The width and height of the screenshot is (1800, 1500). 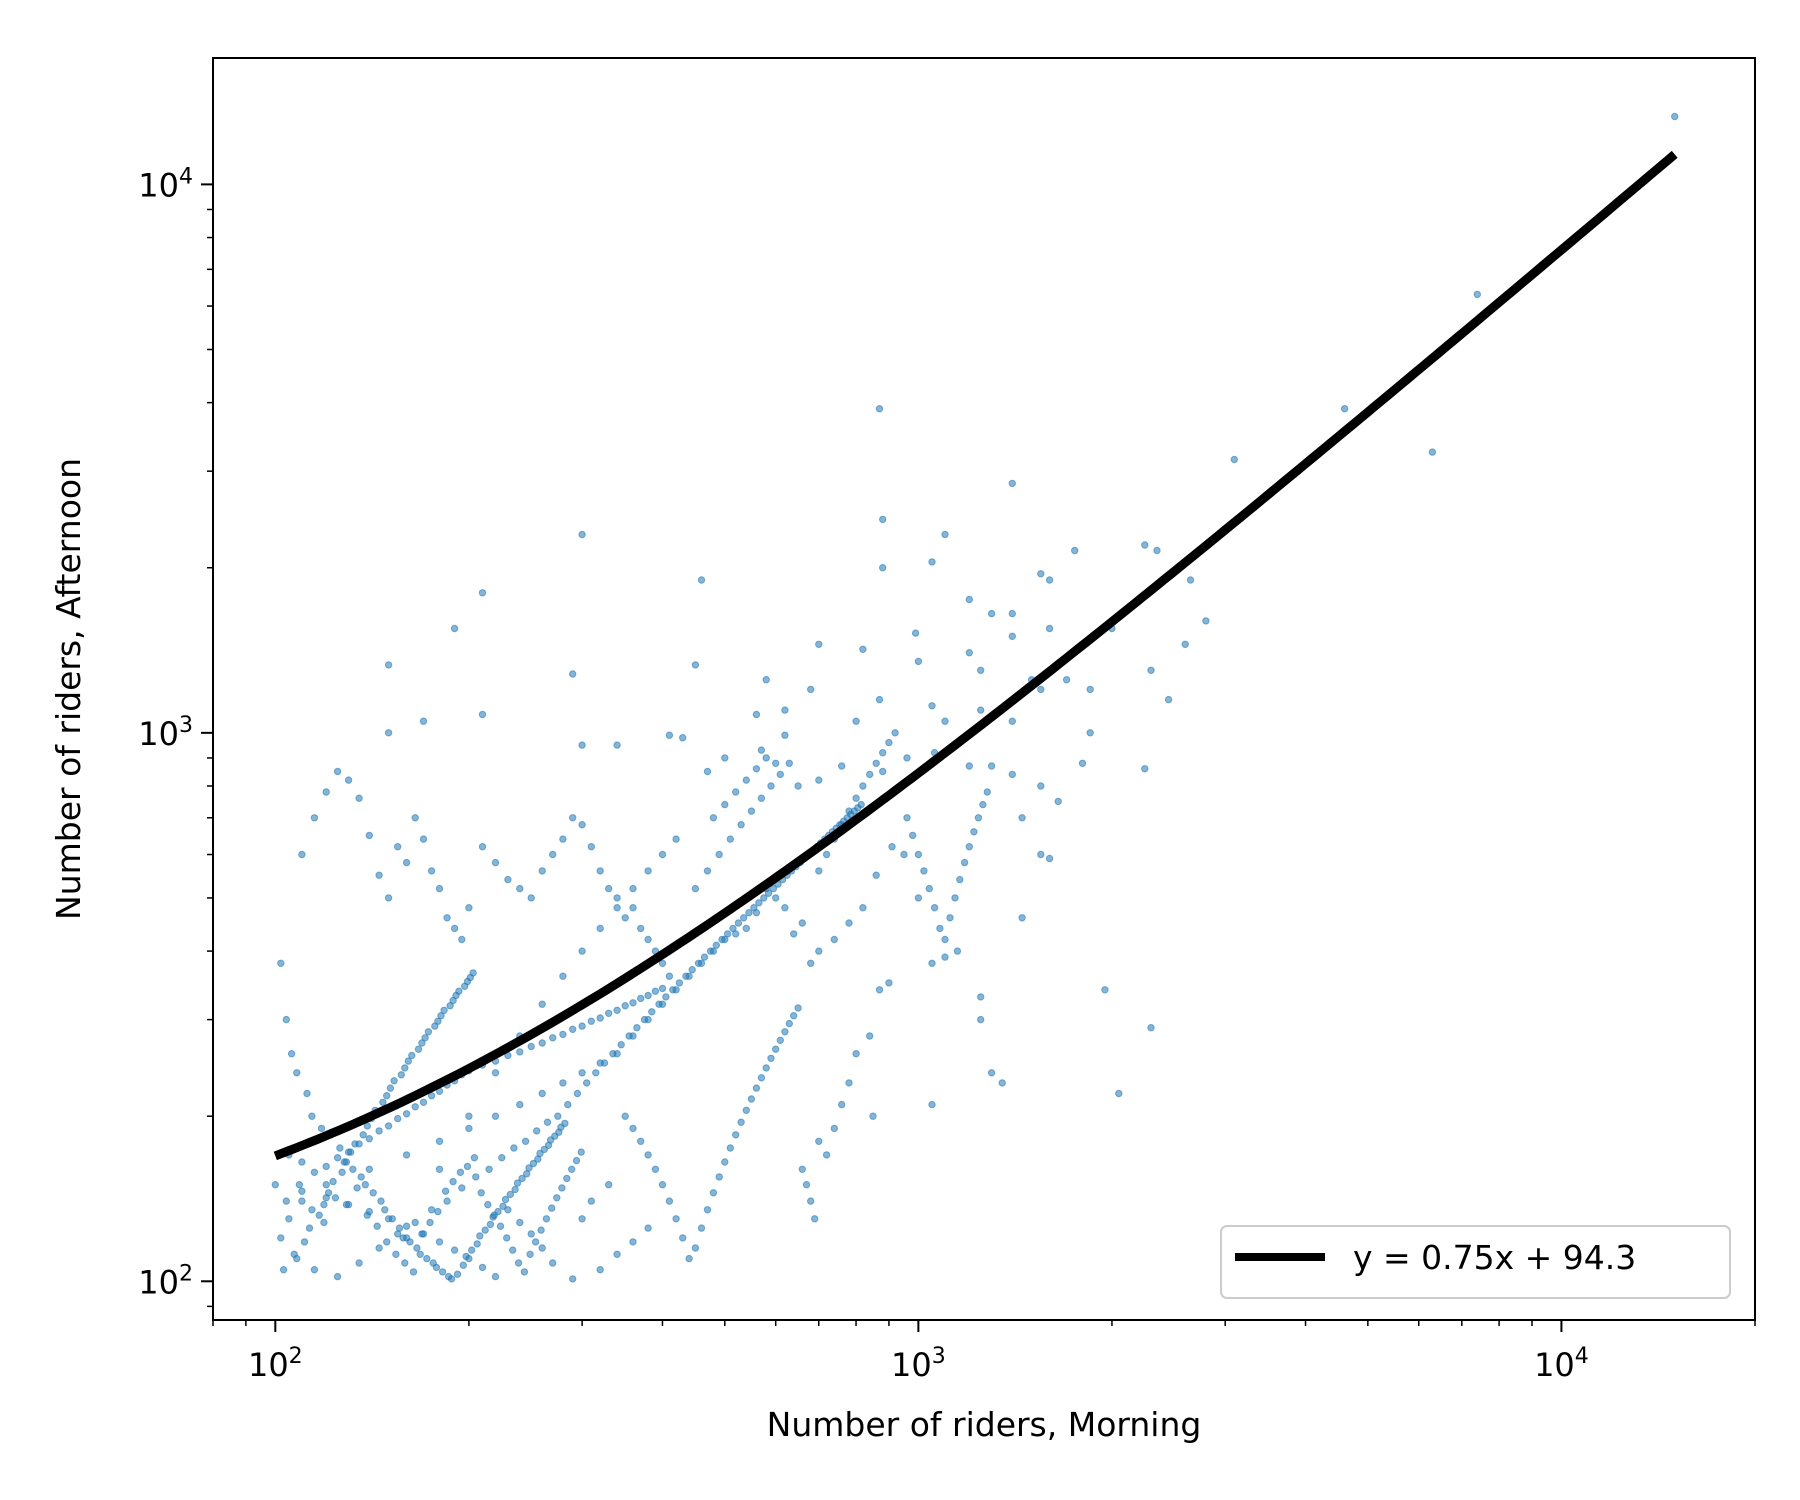 What do you see at coordinates (984, 1424) in the screenshot?
I see `x-axis-label: Number of riders, Morning` at bounding box center [984, 1424].